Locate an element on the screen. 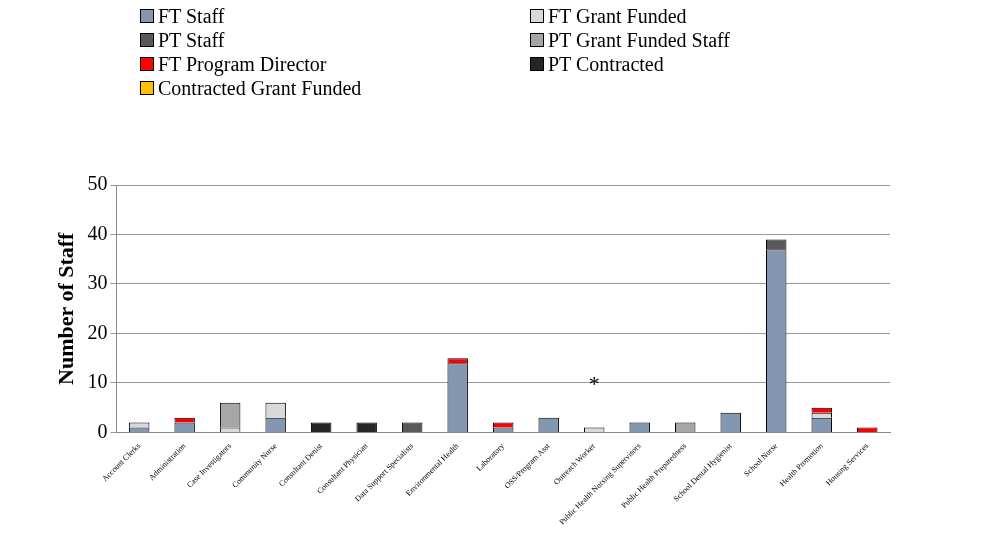 This screenshot has height=535, width=1002. y-tick-label: 30 is located at coordinates (97, 282).